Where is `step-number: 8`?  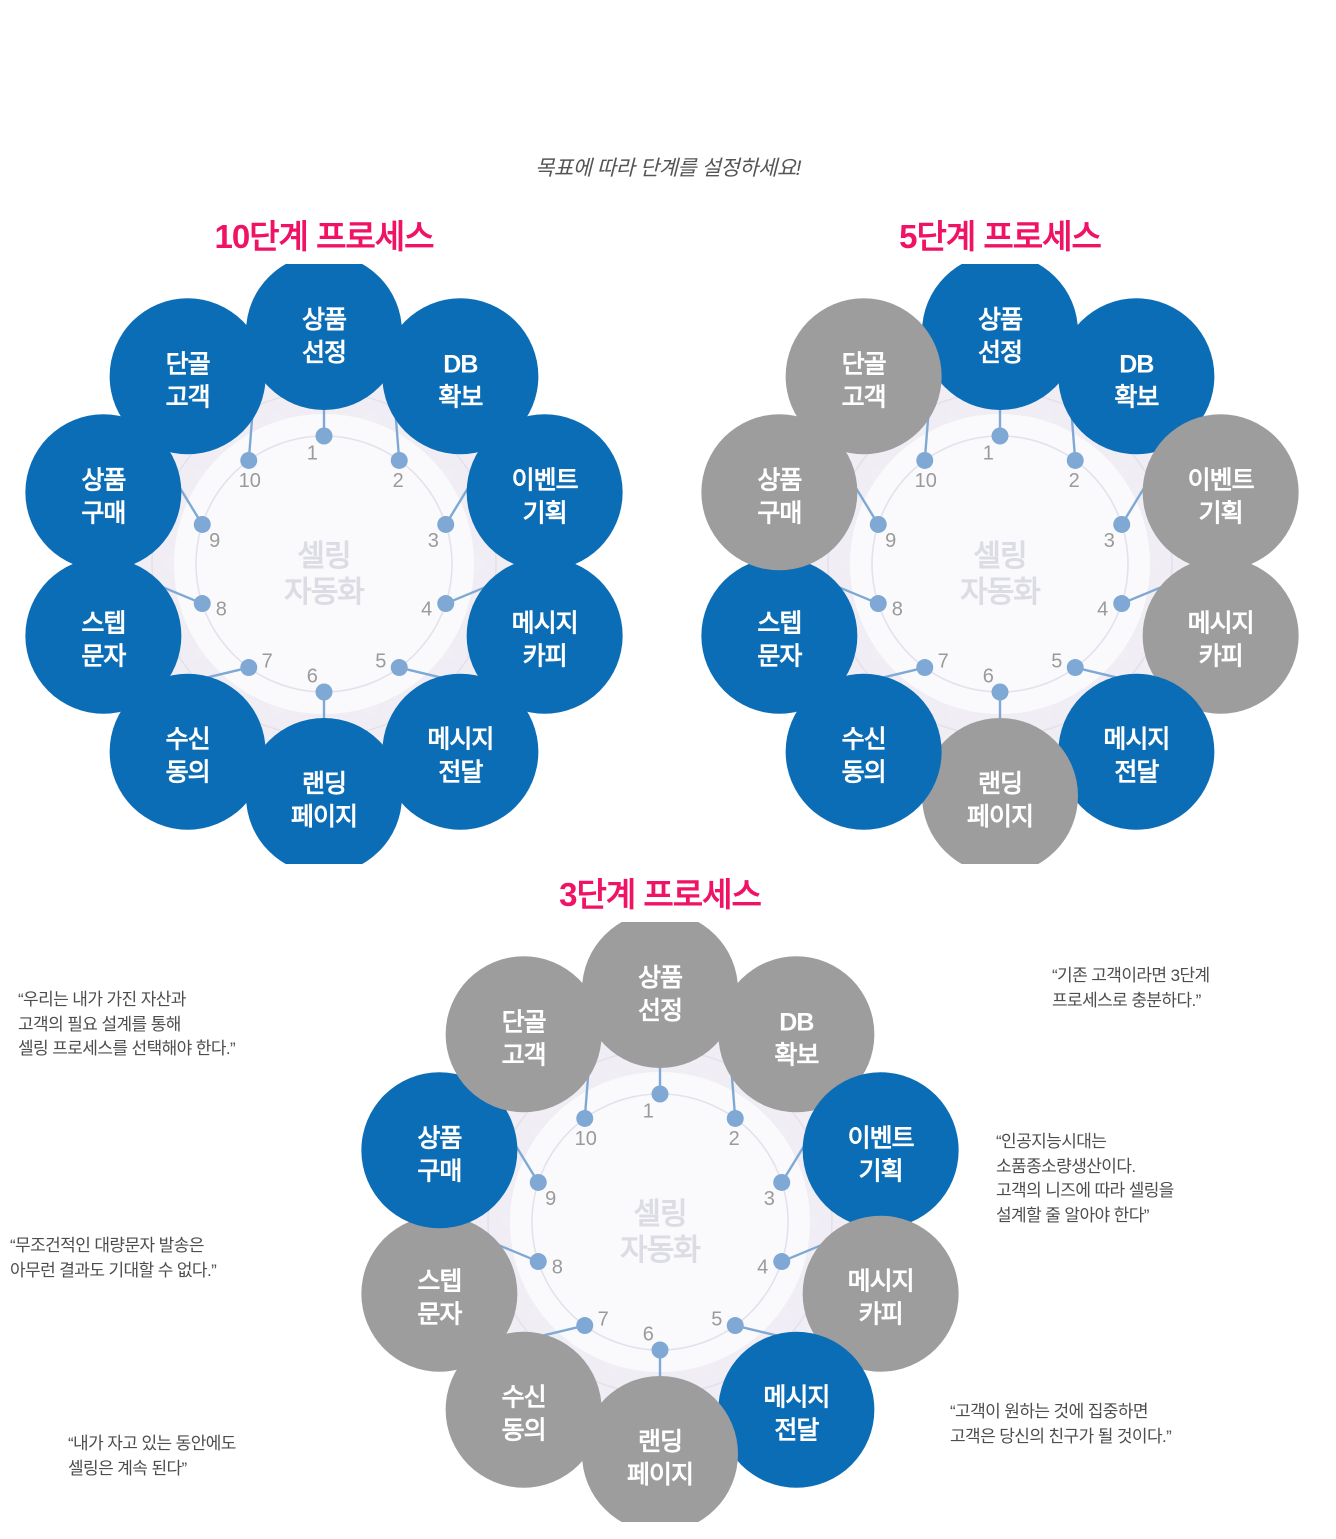 step-number: 8 is located at coordinates (557, 1268).